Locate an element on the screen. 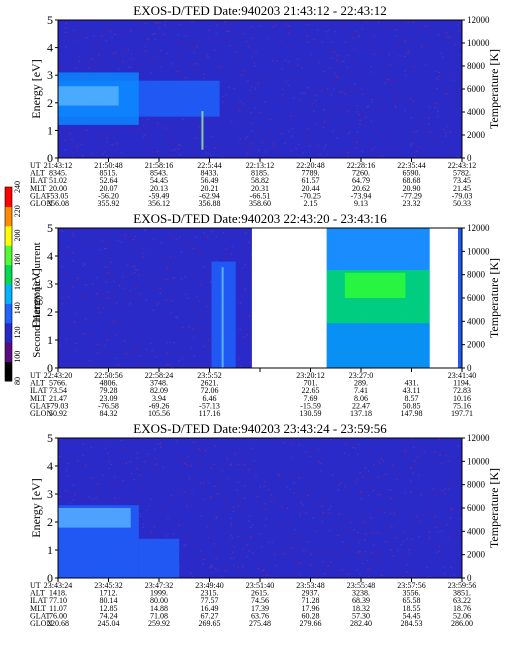  y2-tick-label: 6000 is located at coordinates (476, 89).